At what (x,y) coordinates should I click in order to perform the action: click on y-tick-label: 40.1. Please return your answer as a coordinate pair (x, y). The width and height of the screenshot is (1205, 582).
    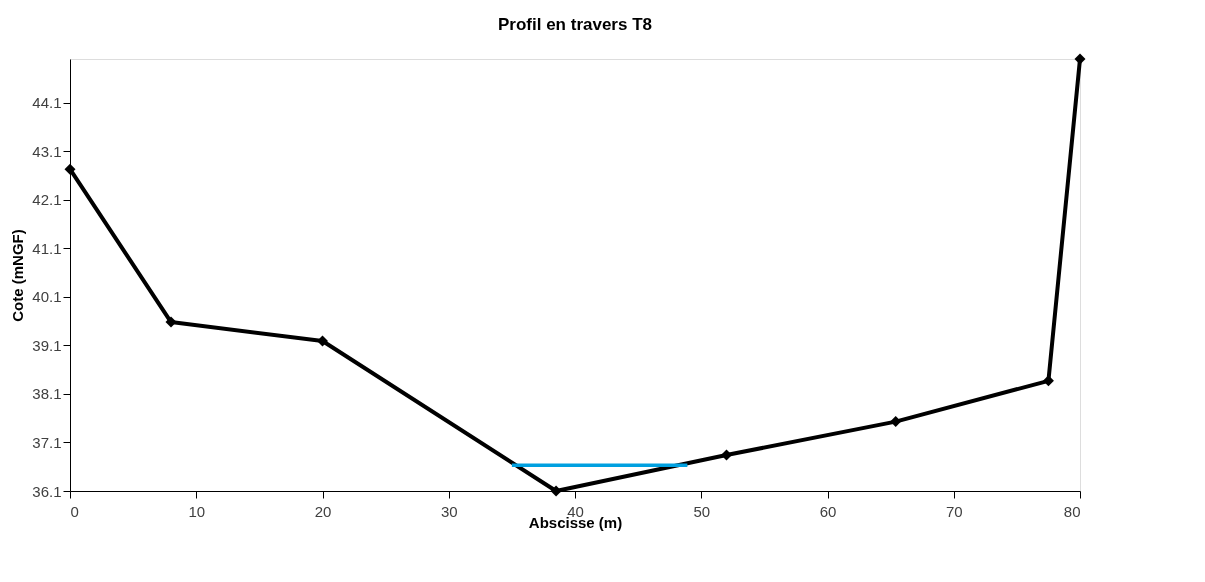
    Looking at the image, I should click on (47, 297).